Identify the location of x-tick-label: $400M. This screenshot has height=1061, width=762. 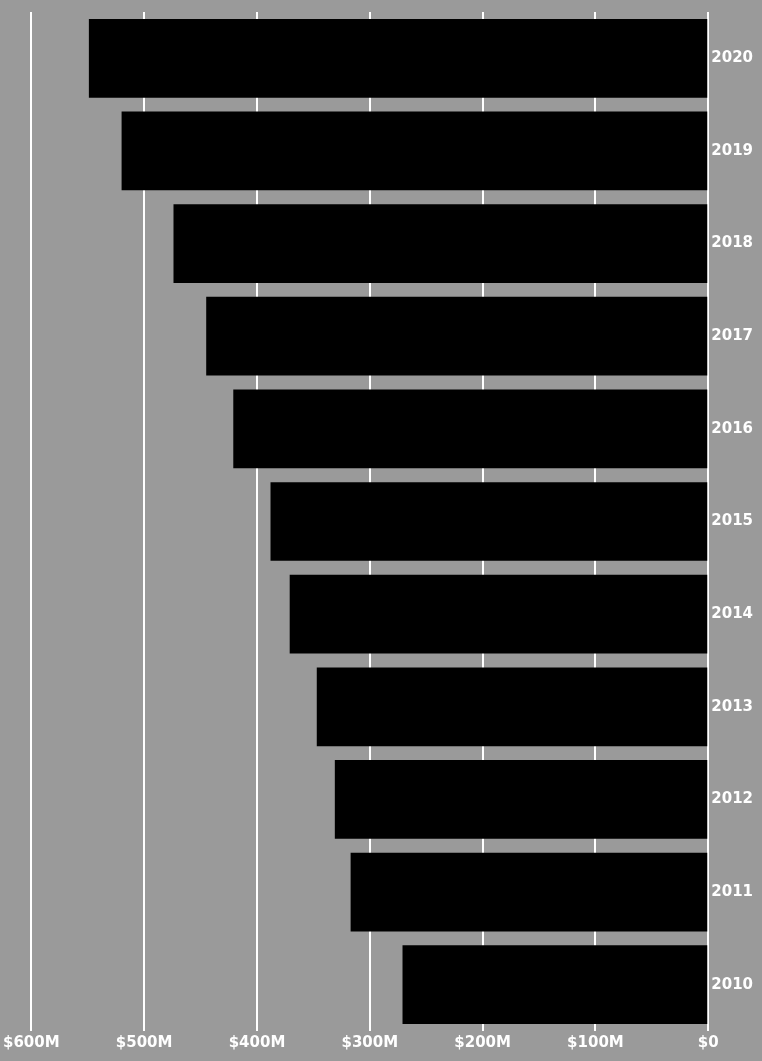
(257, 1041).